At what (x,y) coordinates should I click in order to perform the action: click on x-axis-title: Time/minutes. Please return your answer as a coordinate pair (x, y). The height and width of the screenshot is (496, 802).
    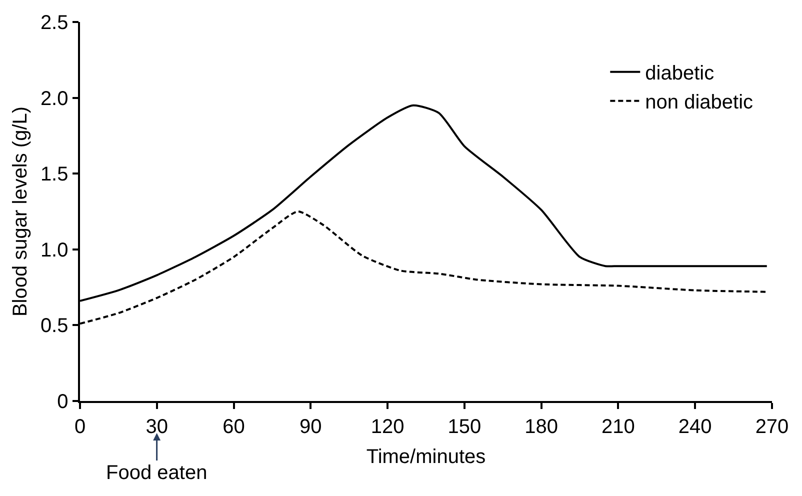
    Looking at the image, I should click on (426, 457).